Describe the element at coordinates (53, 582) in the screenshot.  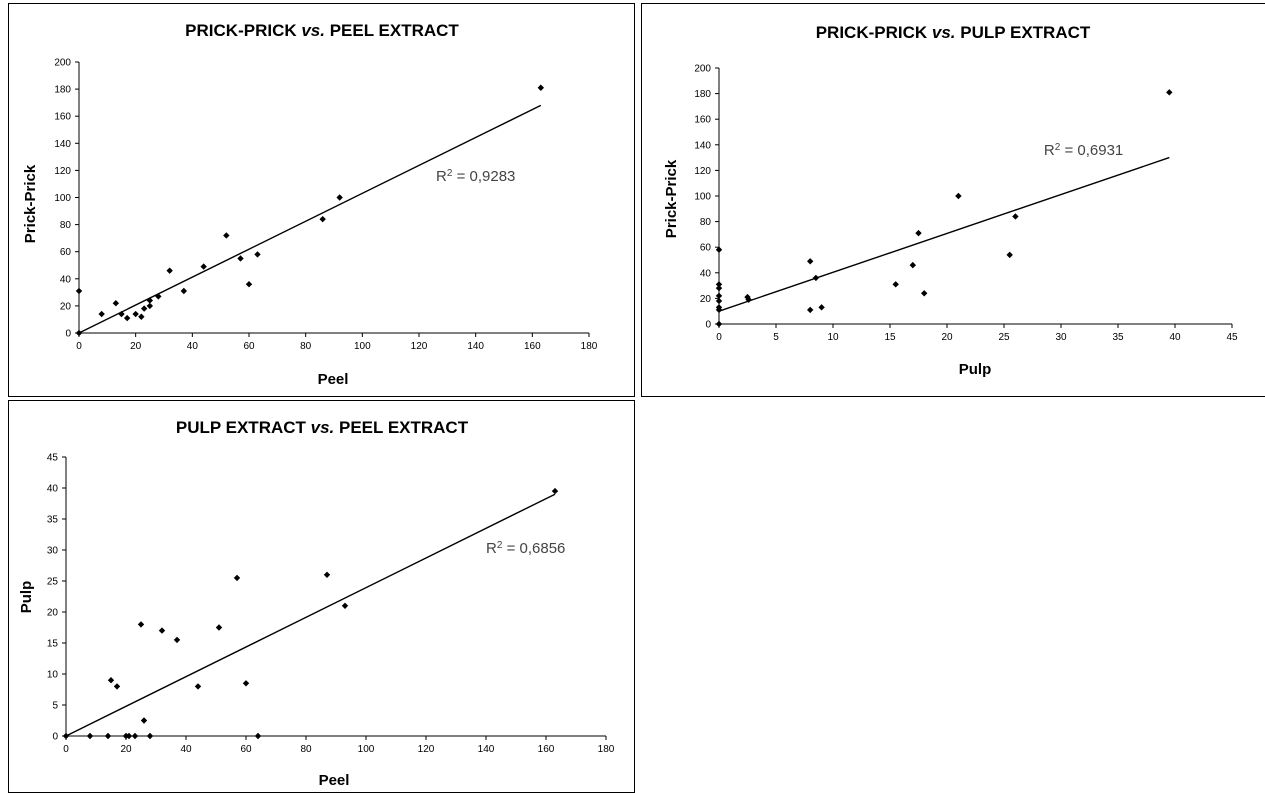
I see `y-tick-label: 25` at that location.